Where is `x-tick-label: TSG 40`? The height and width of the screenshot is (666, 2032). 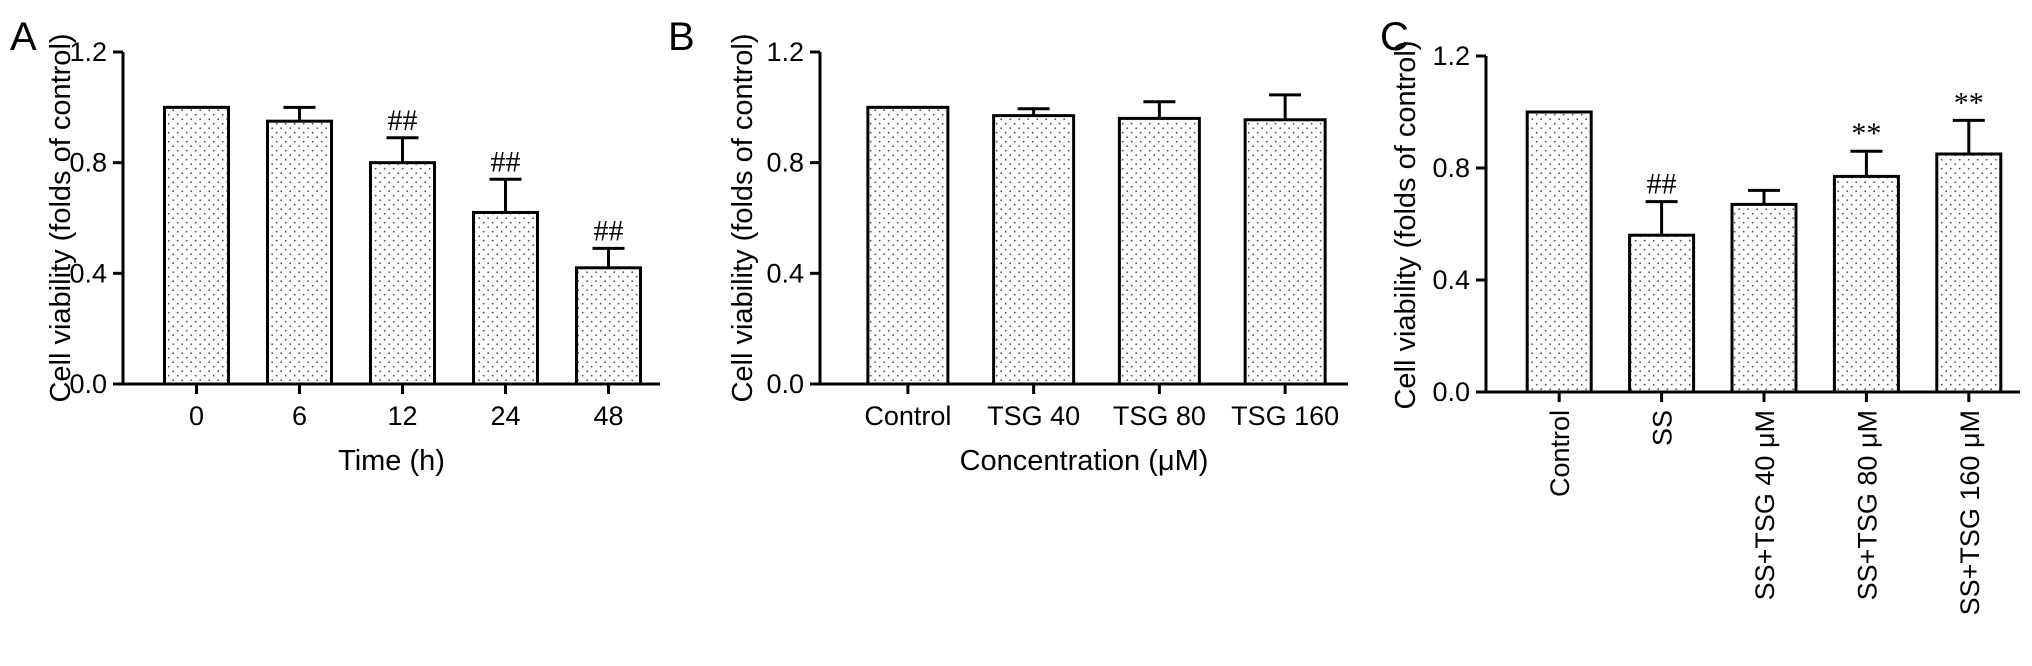
x-tick-label: TSG 40 is located at coordinates (1033, 416).